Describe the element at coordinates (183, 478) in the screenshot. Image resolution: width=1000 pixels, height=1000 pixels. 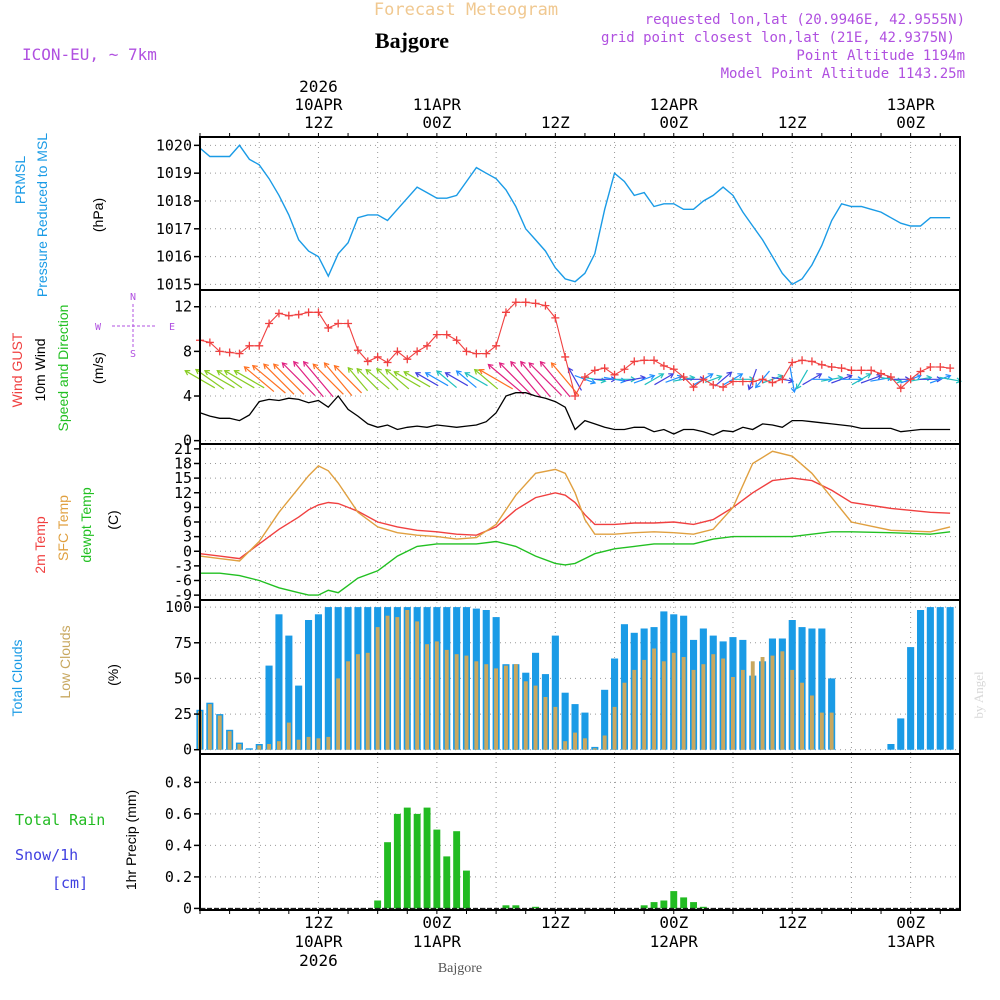
I see `y-tick-label: 15` at that location.